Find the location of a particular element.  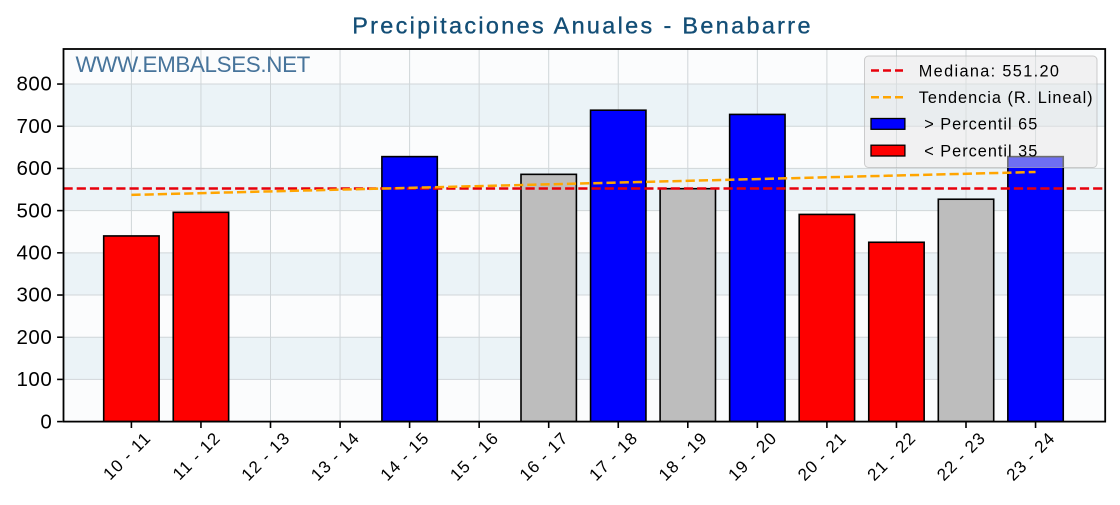

svg-text: 700 is located at coordinates (34, 126).